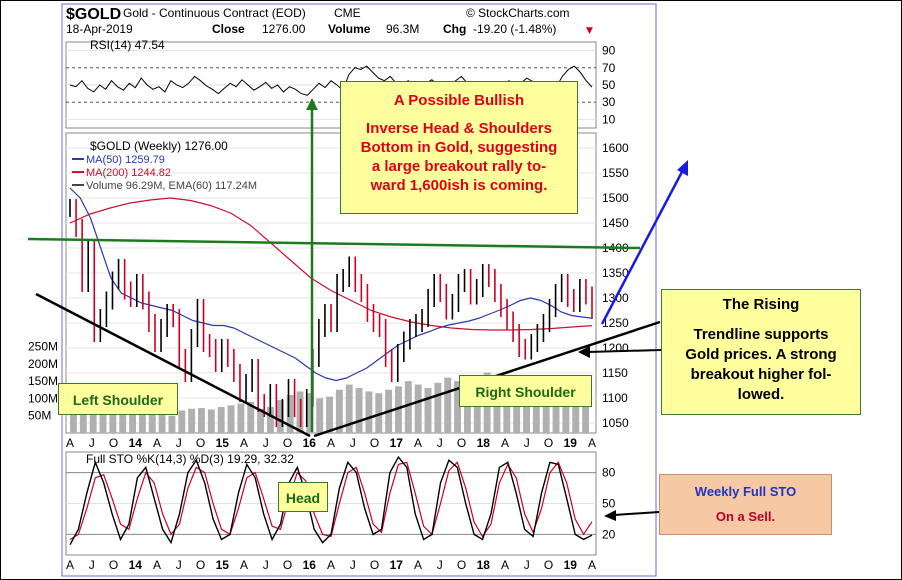 The height and width of the screenshot is (580, 902). Describe the element at coordinates (761, 334) in the screenshot. I see `rising-line-1: Trendline supports` at that location.